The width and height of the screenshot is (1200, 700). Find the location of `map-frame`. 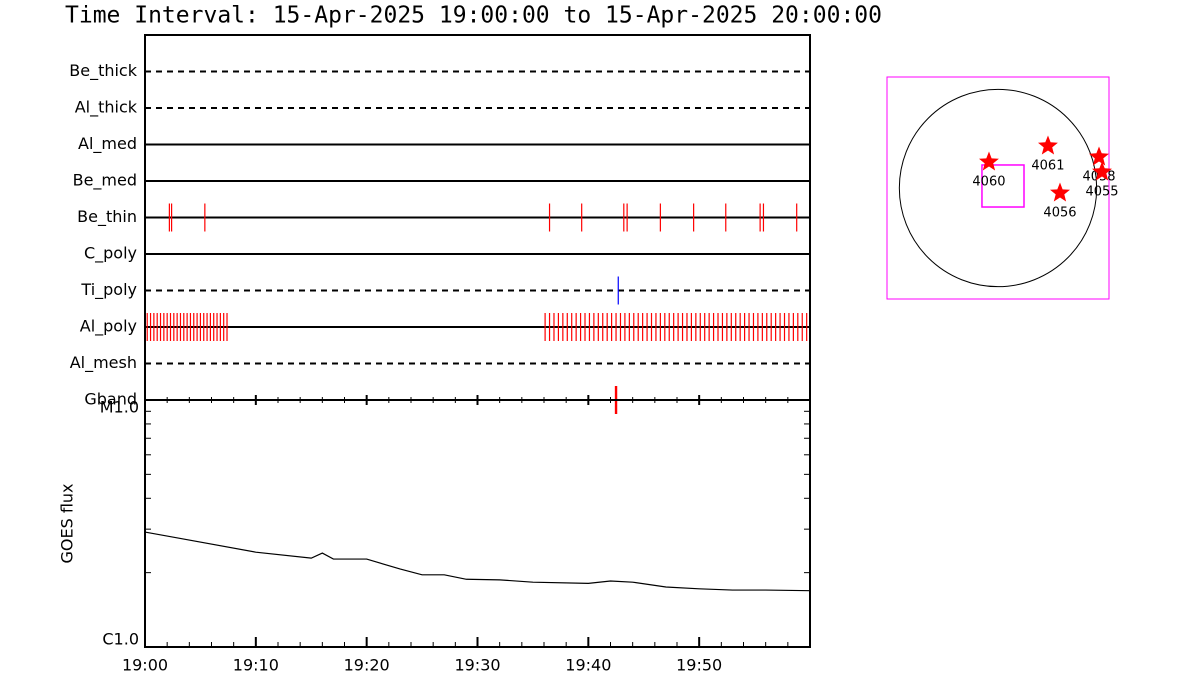

map-frame is located at coordinates (998, 188).